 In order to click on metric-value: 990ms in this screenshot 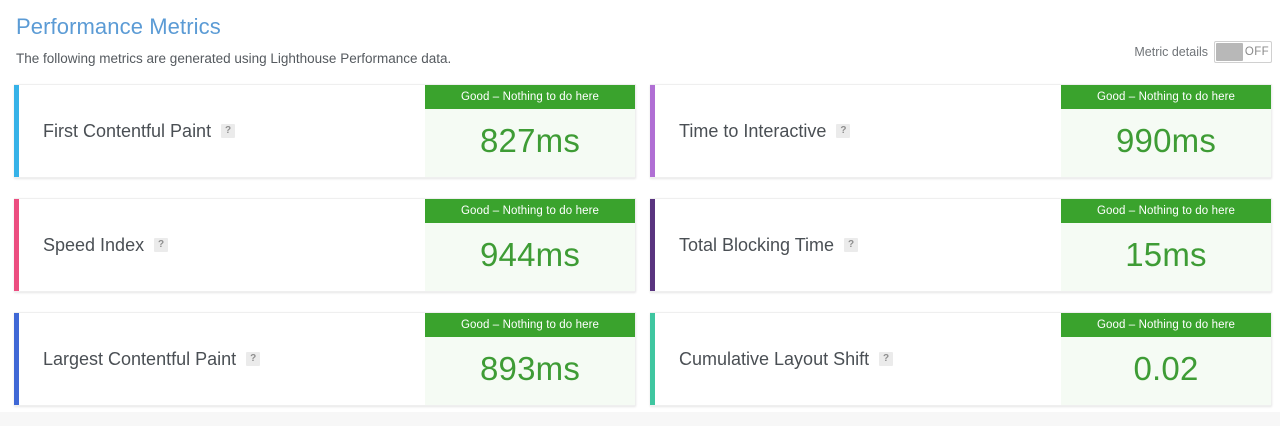, I will do `click(1166, 140)`.